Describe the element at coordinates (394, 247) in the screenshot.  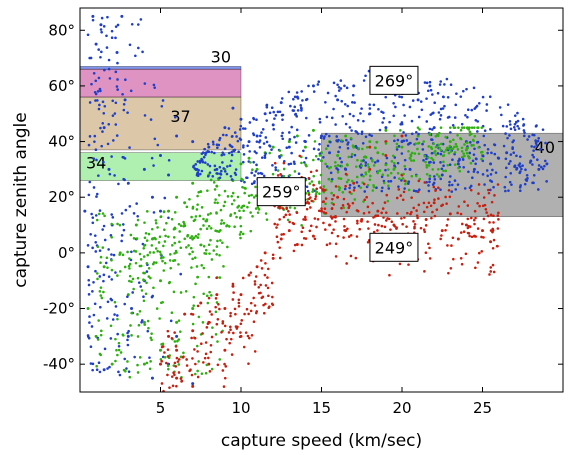
I see `annotation-box` at that location.